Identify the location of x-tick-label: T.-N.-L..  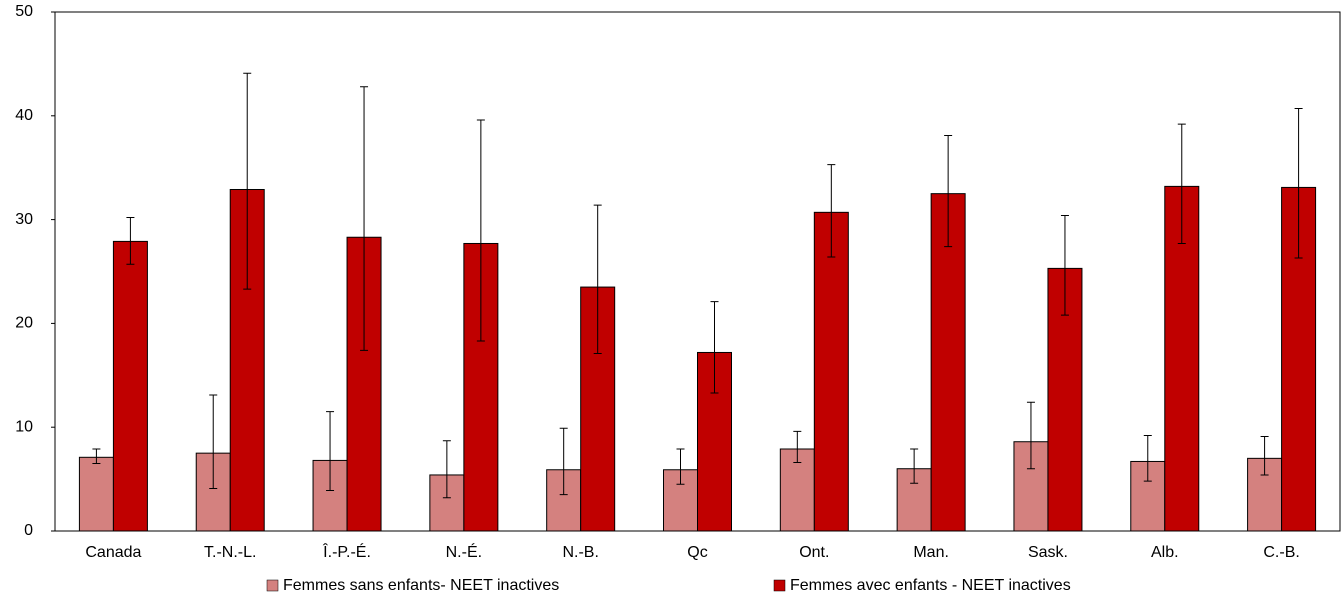
(230, 552).